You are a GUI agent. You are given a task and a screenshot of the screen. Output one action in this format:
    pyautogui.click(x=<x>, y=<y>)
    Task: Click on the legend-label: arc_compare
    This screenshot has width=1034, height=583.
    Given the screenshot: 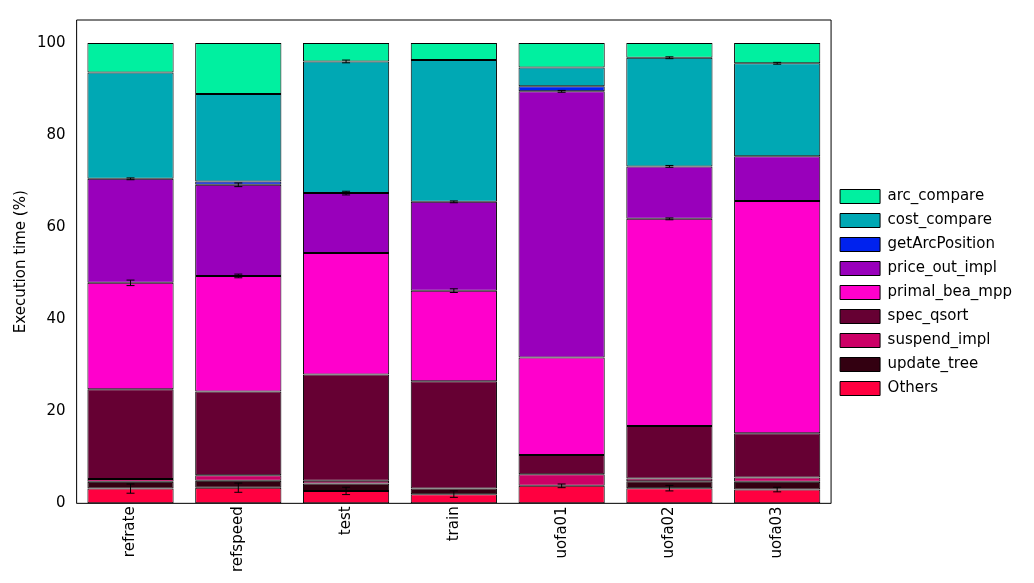 What is the action you would take?
    pyautogui.click(x=936, y=196)
    